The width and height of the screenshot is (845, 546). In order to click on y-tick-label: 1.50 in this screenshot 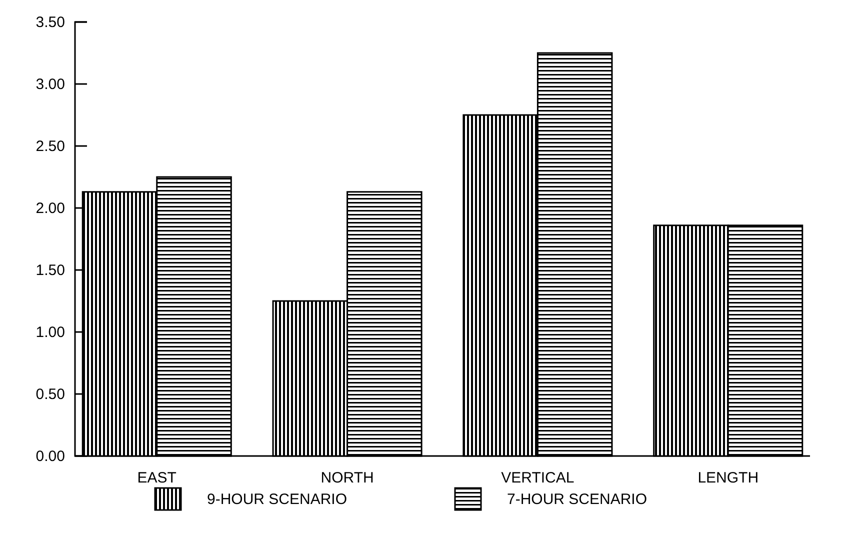, I will do `click(50, 270)`.